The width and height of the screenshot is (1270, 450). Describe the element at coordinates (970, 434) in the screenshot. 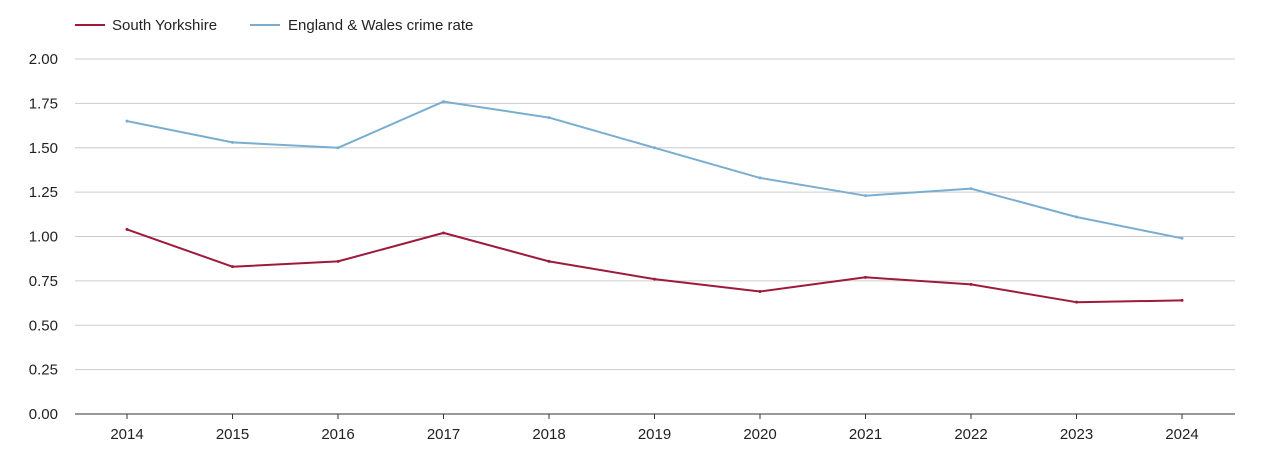

I see `x-tick-label: 2022` at that location.